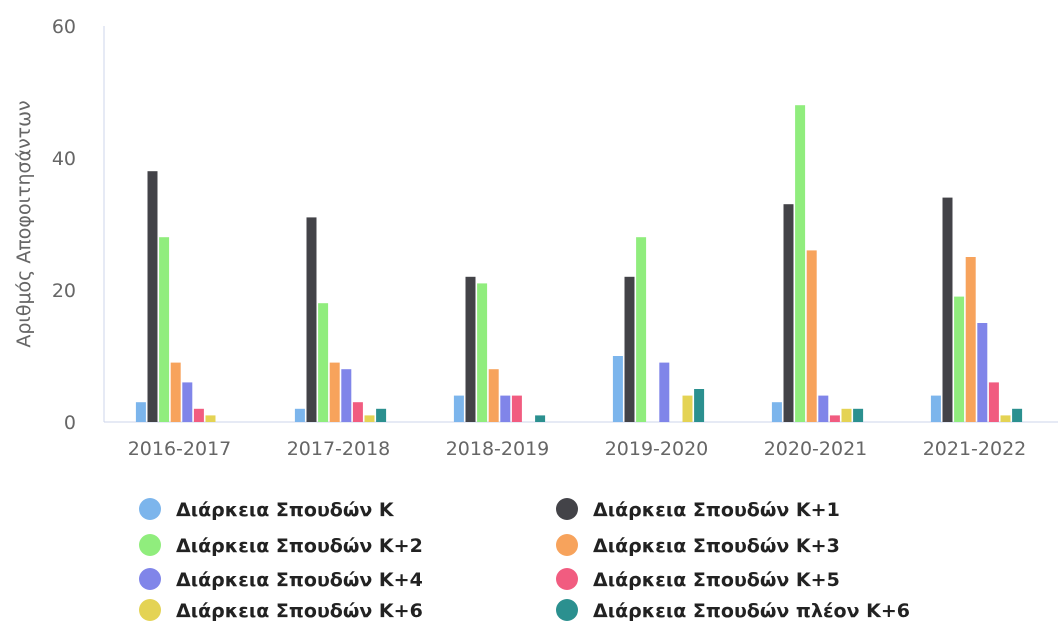  Describe the element at coordinates (751, 610) in the screenshot. I see `legend-label: Διάρκεια Σπουδών πλέον Κ+6` at that location.